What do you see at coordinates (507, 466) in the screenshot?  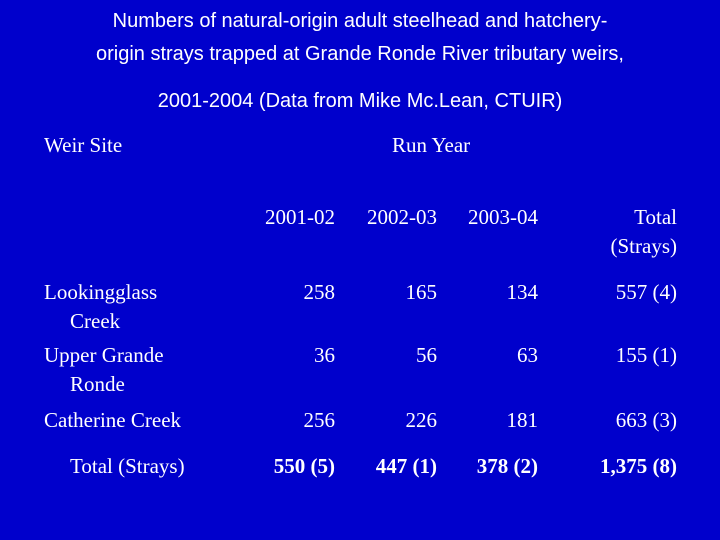 I see `value-cell: 378 (2)` at bounding box center [507, 466].